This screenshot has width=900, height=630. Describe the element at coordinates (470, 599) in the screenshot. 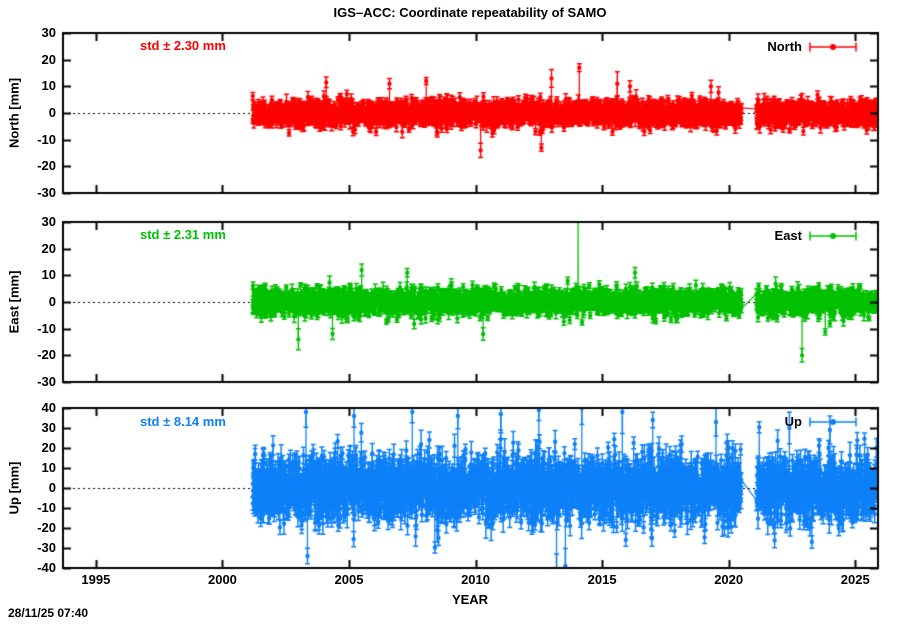

I see `x-axis-label: YEAR` at that location.